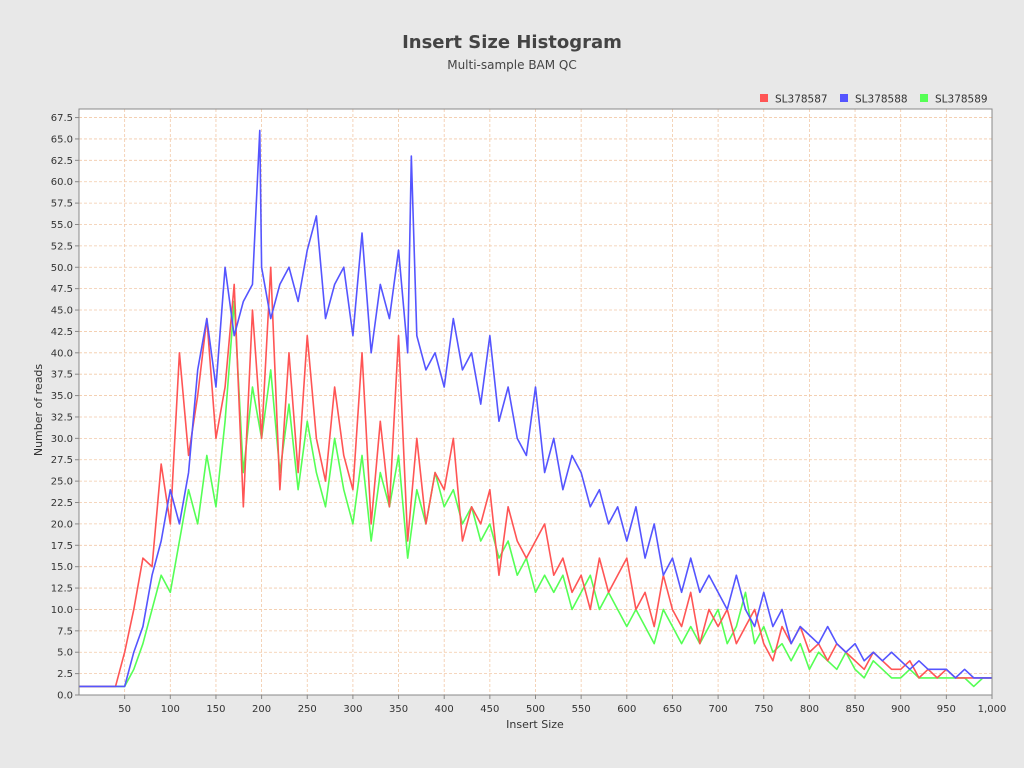 This screenshot has height=768, width=1024. What do you see at coordinates (718, 709) in the screenshot?
I see `x-tick-label: 700` at bounding box center [718, 709].